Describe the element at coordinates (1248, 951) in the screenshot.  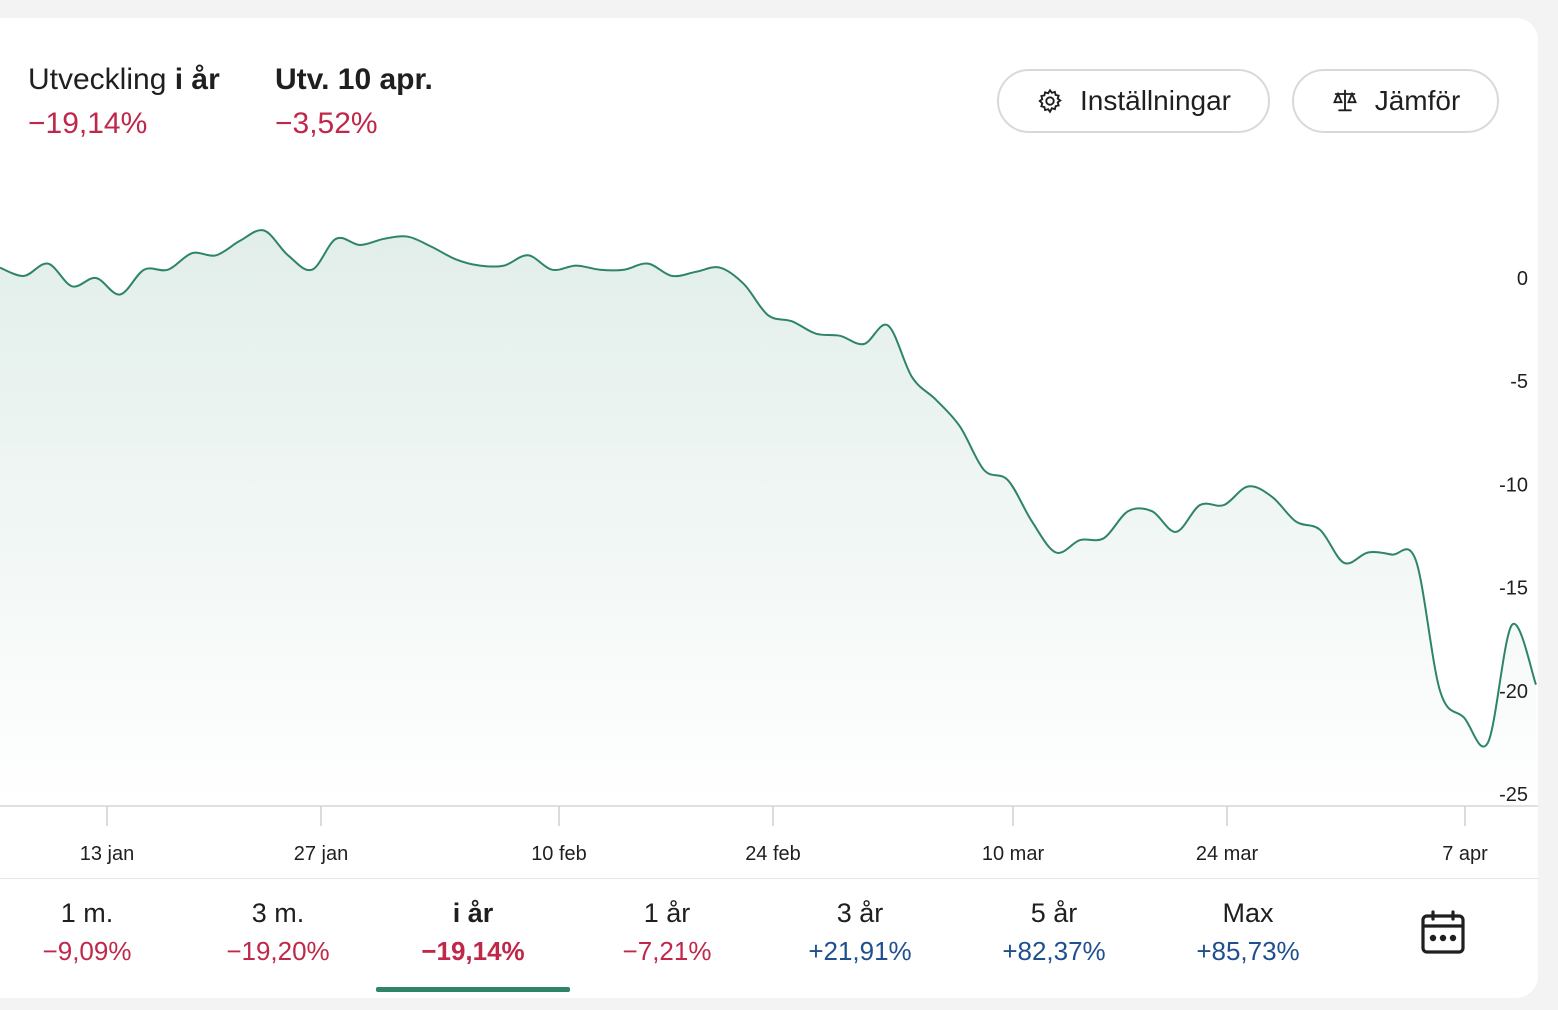
I see `period-value: +85,73%` at that location.